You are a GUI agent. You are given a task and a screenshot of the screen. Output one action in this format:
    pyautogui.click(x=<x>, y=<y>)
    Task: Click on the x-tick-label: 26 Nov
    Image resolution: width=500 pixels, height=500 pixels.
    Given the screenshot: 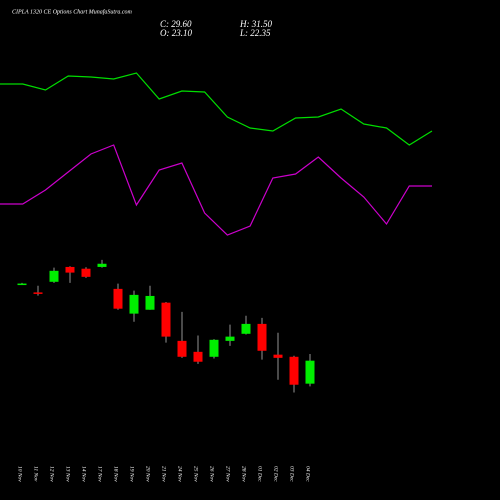 What is the action you would take?
    pyautogui.click(x=212, y=474)
    